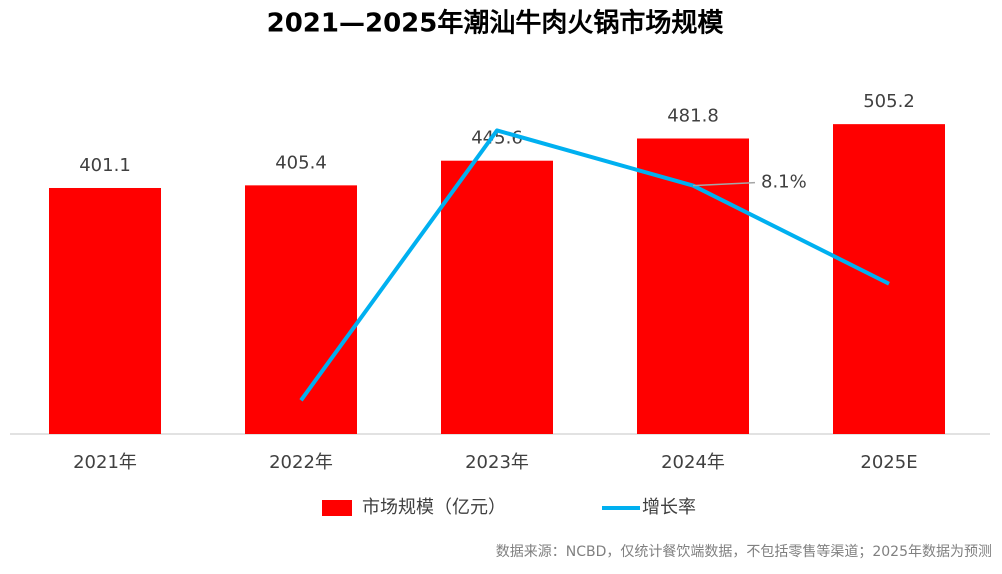 This screenshot has height=574, width=1002. Describe the element at coordinates (496, 23) in the screenshot. I see `chart-title: 2021—2025年潮汕牛肉火锅市场规模` at that location.